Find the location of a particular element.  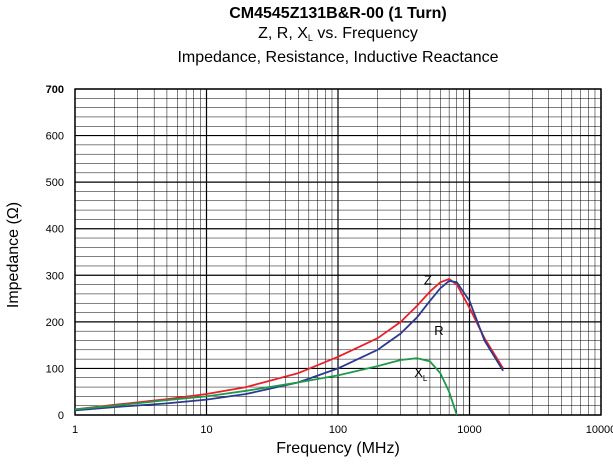

subtitle-rest: vs. Frequency is located at coordinates (365, 33).